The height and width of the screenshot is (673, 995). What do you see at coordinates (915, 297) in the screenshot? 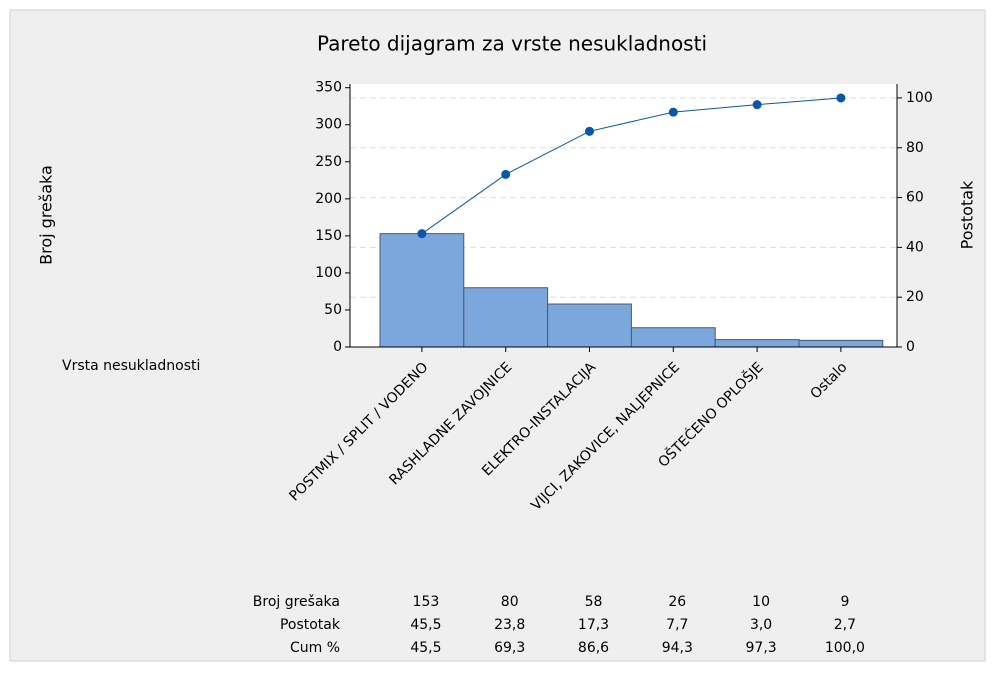
I see `y2-tick-label: 20` at bounding box center [915, 297].